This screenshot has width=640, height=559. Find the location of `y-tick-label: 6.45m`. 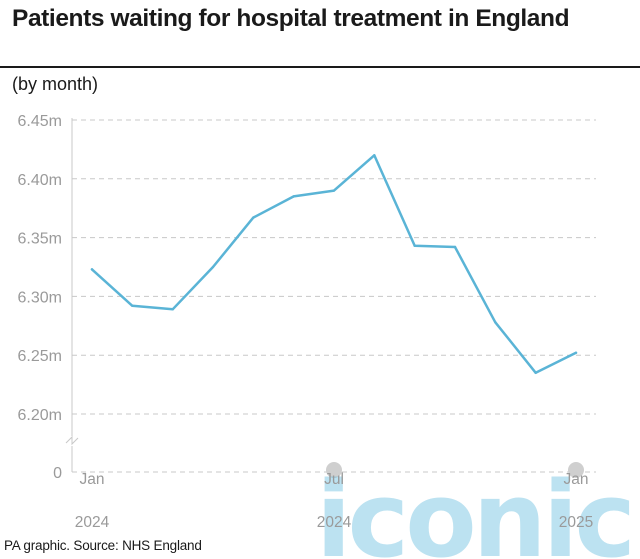

y-tick-label: 6.45m is located at coordinates (40, 121).